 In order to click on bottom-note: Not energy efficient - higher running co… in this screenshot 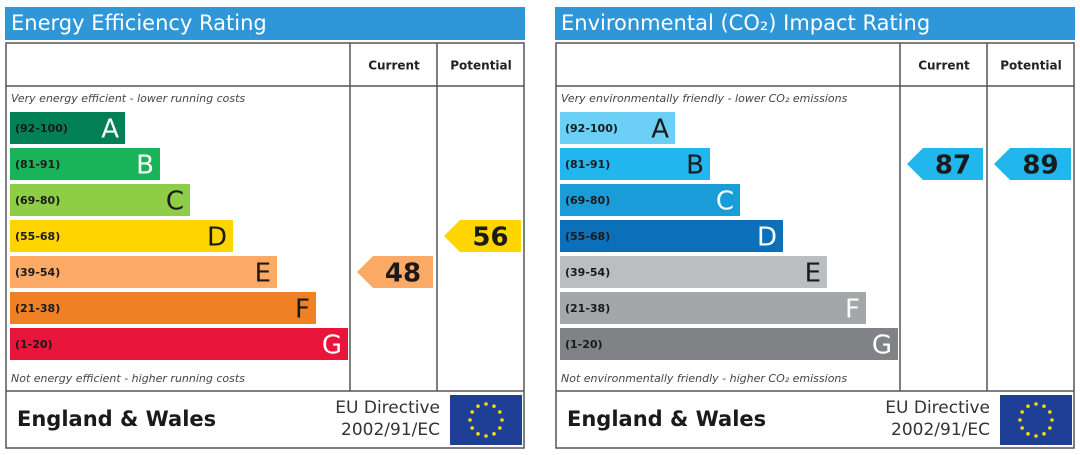, I will do `click(128, 378)`.